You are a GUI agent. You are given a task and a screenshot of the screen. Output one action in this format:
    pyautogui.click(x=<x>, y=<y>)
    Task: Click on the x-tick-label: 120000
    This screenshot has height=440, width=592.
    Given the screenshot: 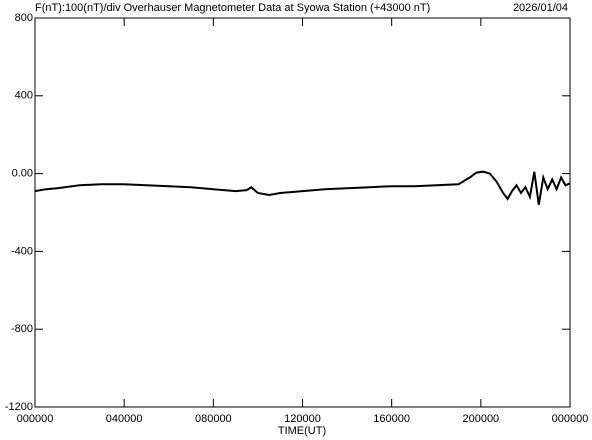 What is the action you would take?
    pyautogui.click(x=302, y=419)
    